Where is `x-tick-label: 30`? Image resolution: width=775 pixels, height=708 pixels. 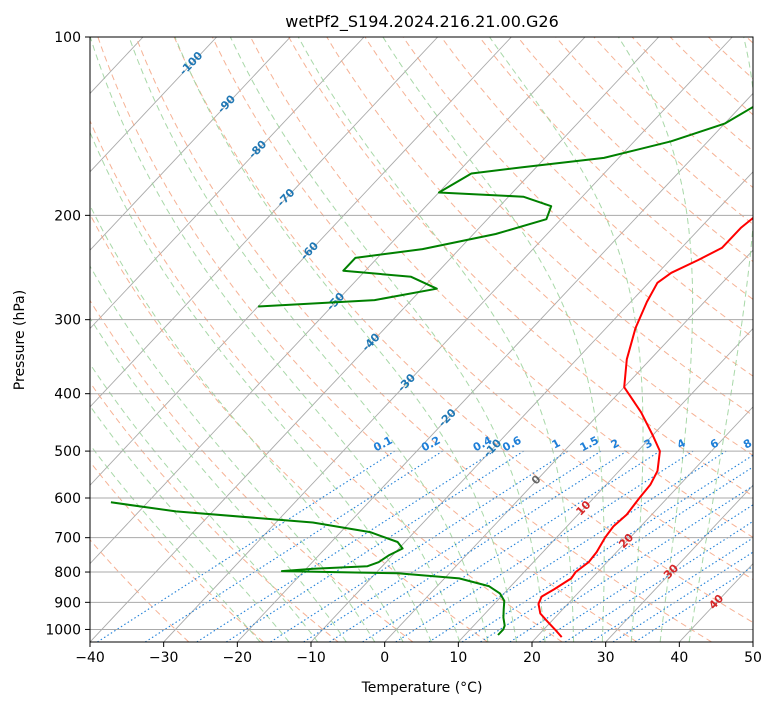 x-tick-label: 30 is located at coordinates (606, 658).